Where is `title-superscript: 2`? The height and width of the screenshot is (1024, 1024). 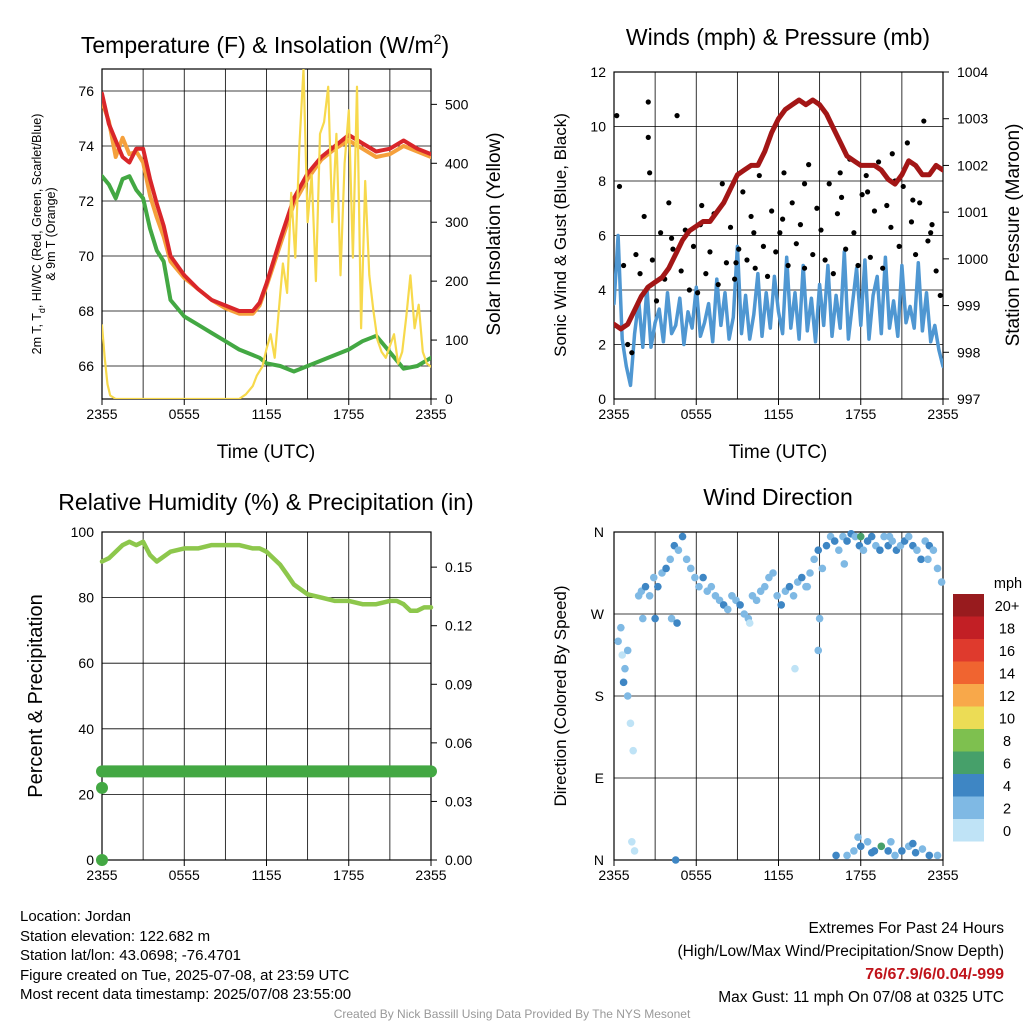 title-superscript: 2 is located at coordinates (438, 39).